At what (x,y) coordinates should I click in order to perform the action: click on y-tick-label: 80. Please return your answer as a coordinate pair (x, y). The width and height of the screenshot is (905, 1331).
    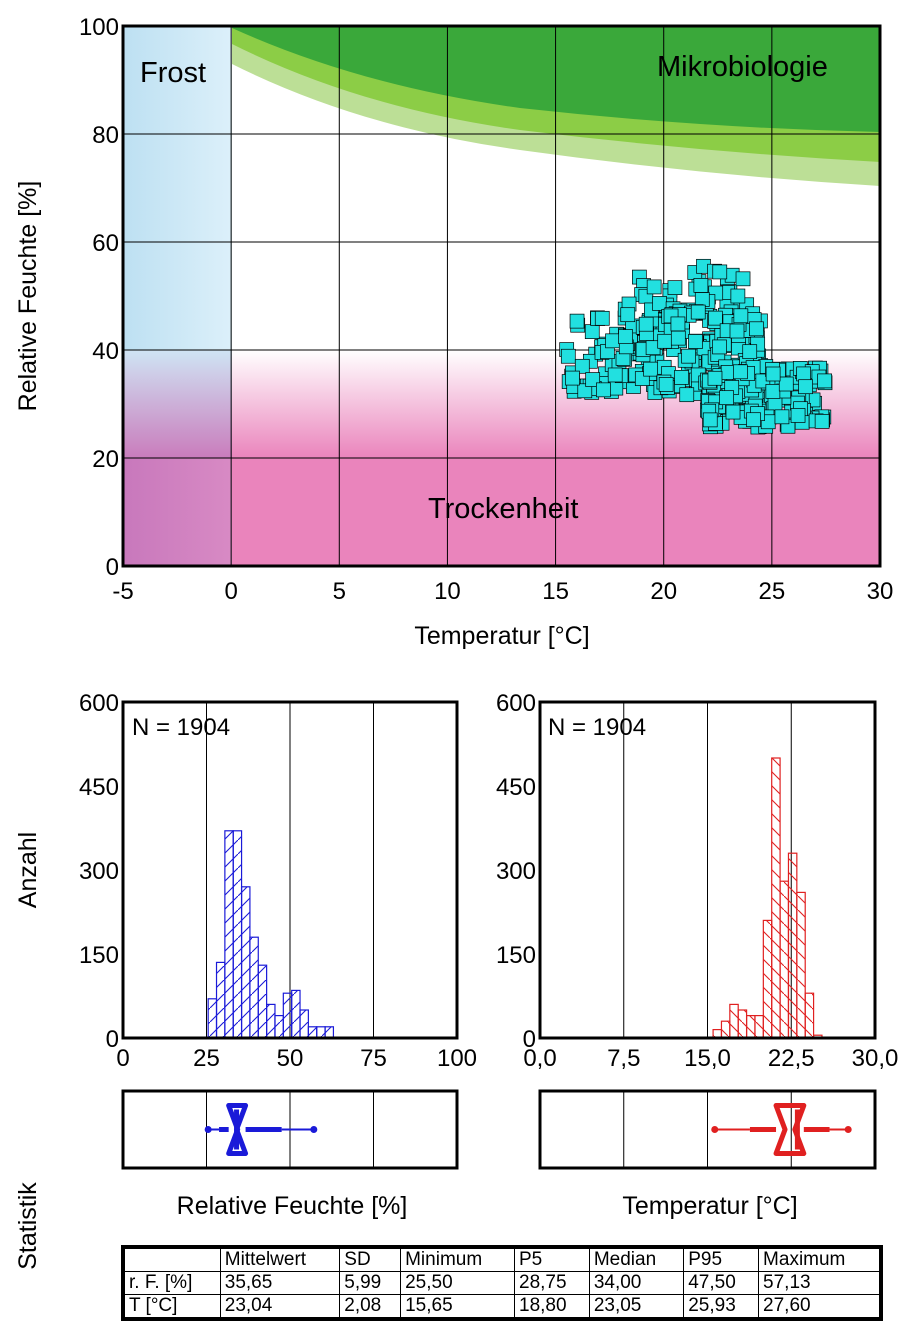
    Looking at the image, I should click on (105, 135).